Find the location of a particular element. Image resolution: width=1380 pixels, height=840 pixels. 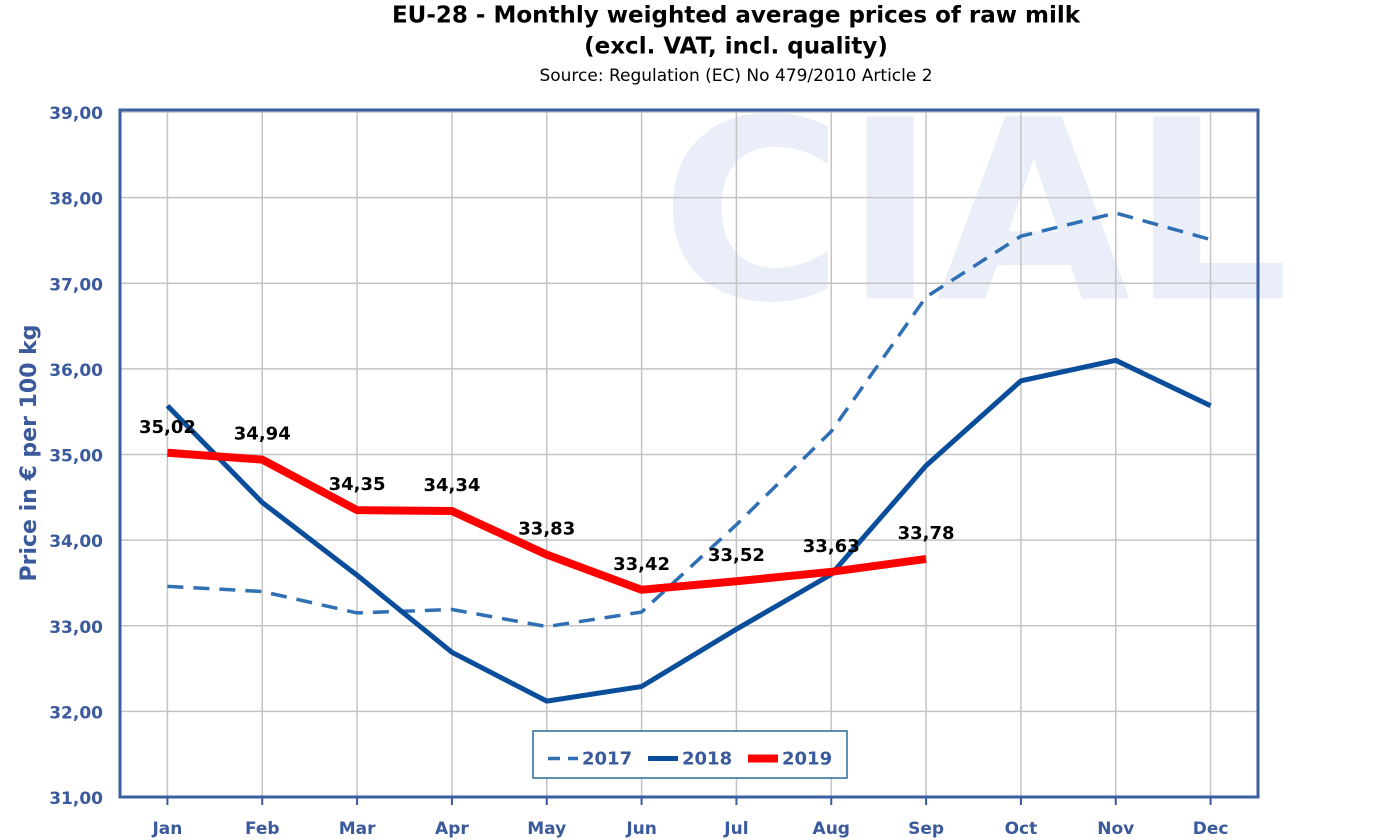

data-label: 35,02 is located at coordinates (167, 427).